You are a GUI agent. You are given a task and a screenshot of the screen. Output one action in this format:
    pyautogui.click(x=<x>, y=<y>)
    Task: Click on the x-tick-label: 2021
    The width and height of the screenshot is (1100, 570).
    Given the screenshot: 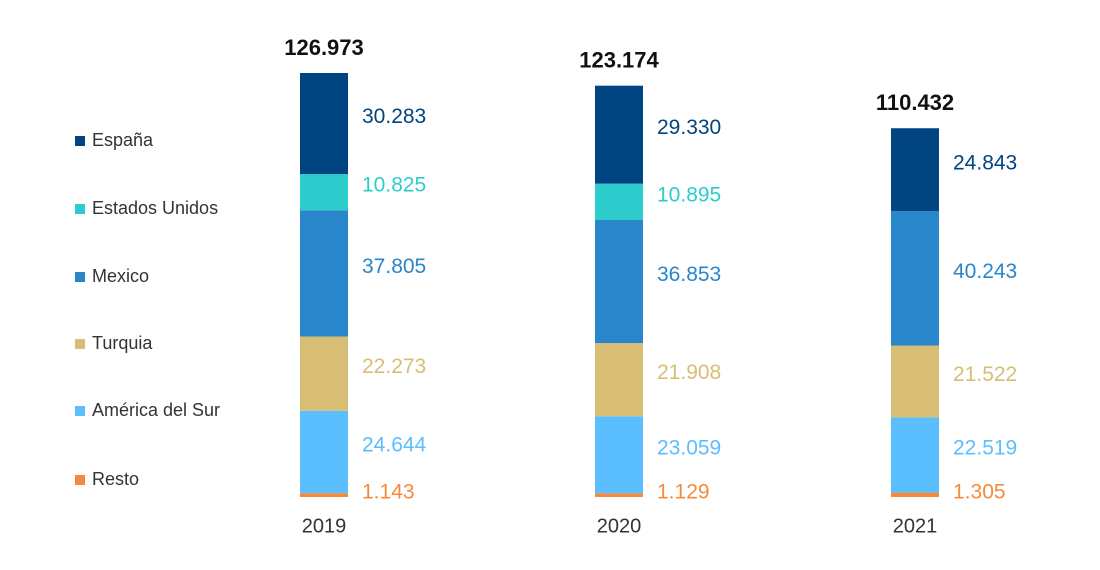 What is the action you would take?
    pyautogui.click(x=915, y=526)
    